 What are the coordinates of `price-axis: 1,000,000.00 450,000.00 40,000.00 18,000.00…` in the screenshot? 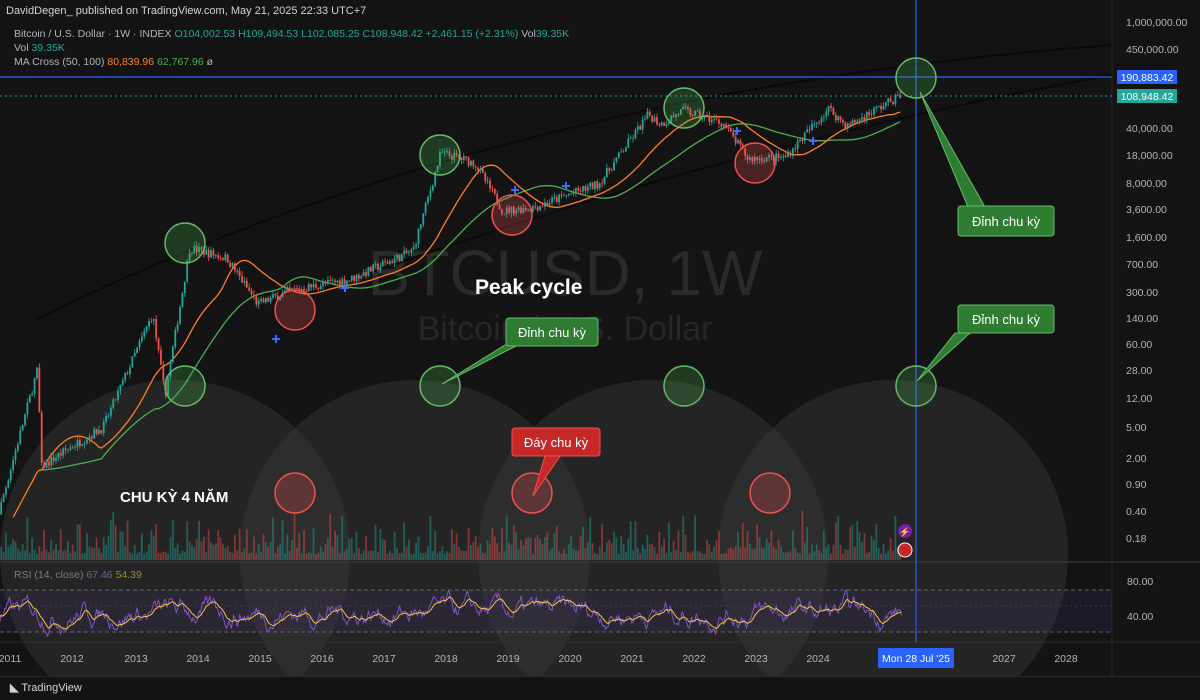 It's located at (1156, 281).